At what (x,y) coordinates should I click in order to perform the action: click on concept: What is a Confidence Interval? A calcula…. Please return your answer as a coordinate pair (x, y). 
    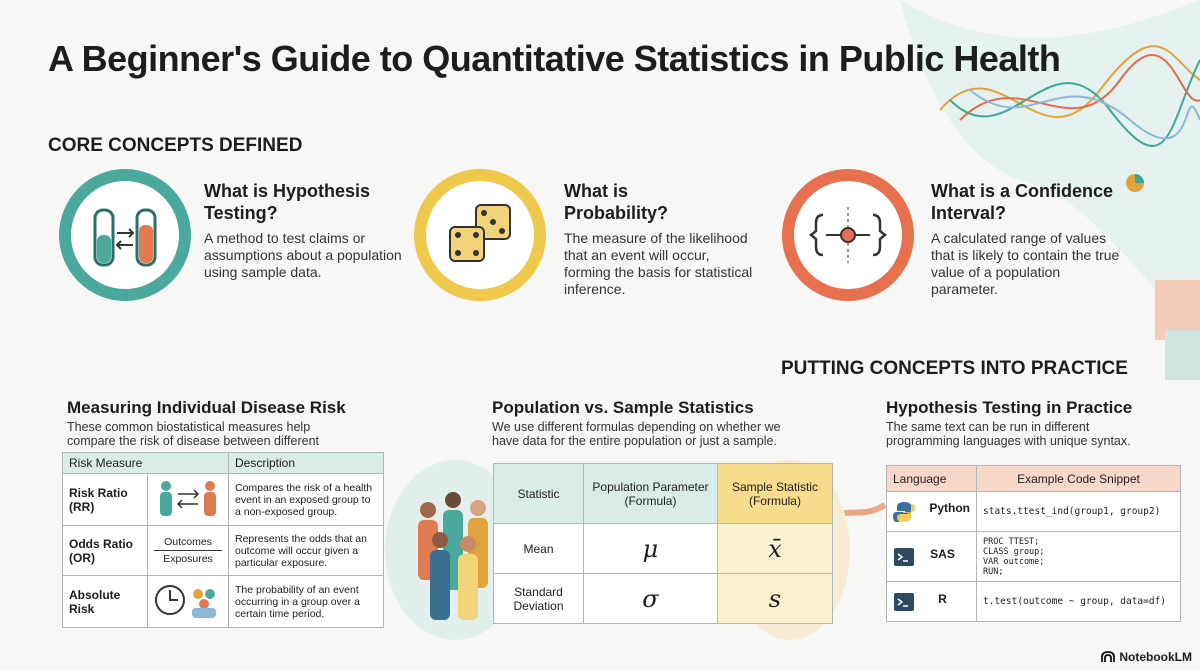
    Looking at the image, I should click on (1031, 239).